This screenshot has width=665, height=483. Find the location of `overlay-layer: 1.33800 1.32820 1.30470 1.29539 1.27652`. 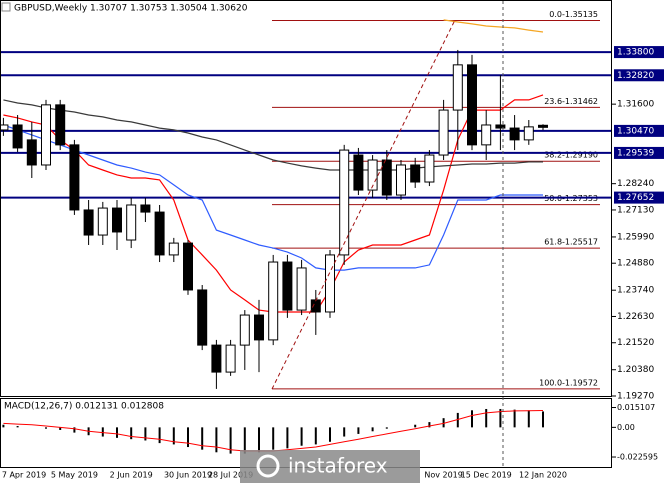

overlay-layer: 1.33800 1.32820 1.30470 1.29539 1.27652 is located at coordinates (639, 125).